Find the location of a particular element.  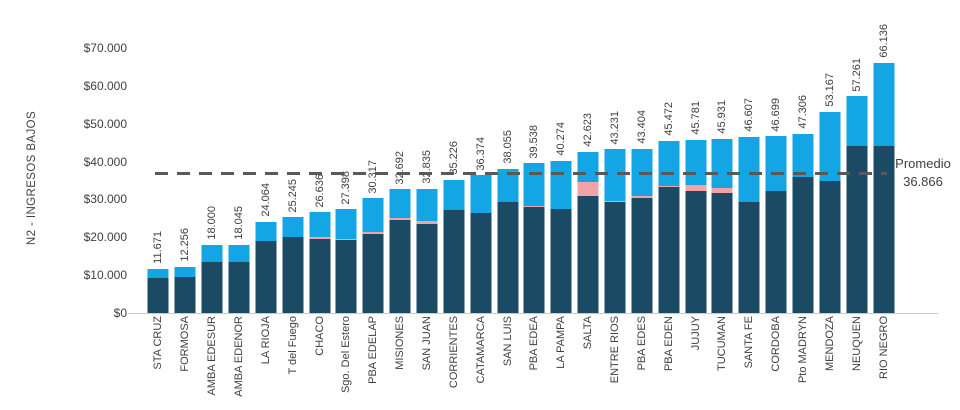

bar-column: 18.000 AMBA EDESUR is located at coordinates (212, 221).